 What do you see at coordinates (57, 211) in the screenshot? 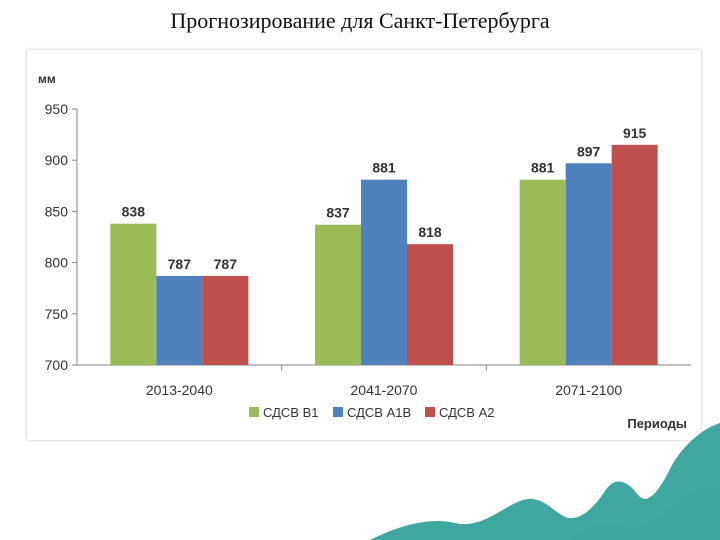
I see `y-tick-label: 850` at bounding box center [57, 211].